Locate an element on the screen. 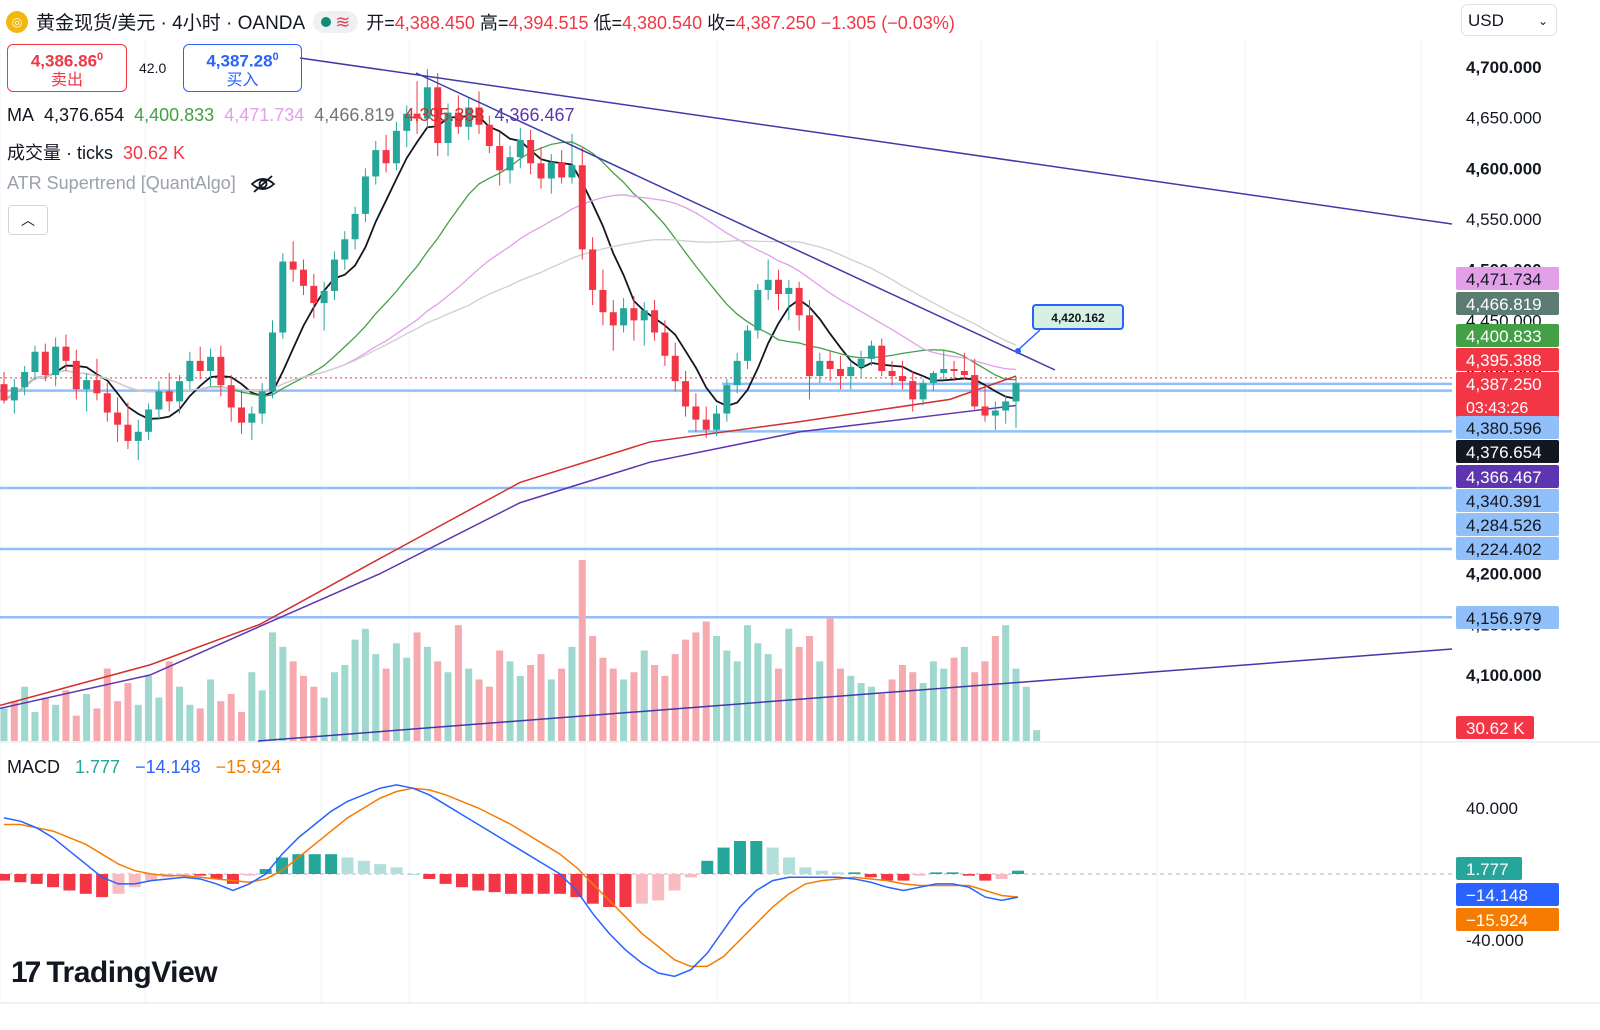 The width and height of the screenshot is (1600, 1030). symbol-title: 黄金现货/美元 · 4小时 · OANDA is located at coordinates (171, 23).